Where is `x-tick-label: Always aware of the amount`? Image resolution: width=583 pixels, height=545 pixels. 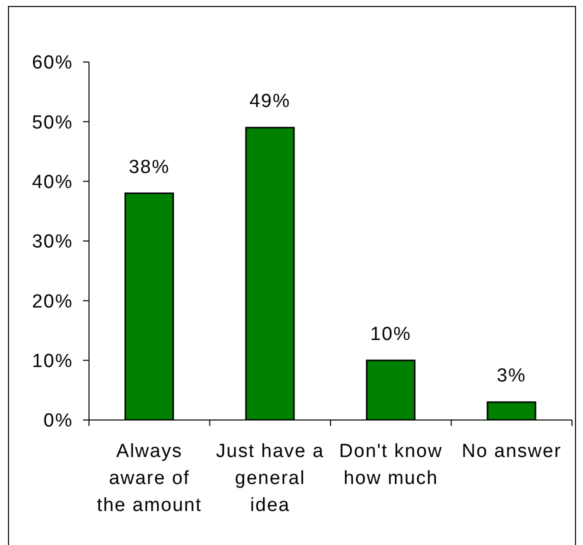
x-tick-label: Always aware of the amount is located at coordinates (149, 478).